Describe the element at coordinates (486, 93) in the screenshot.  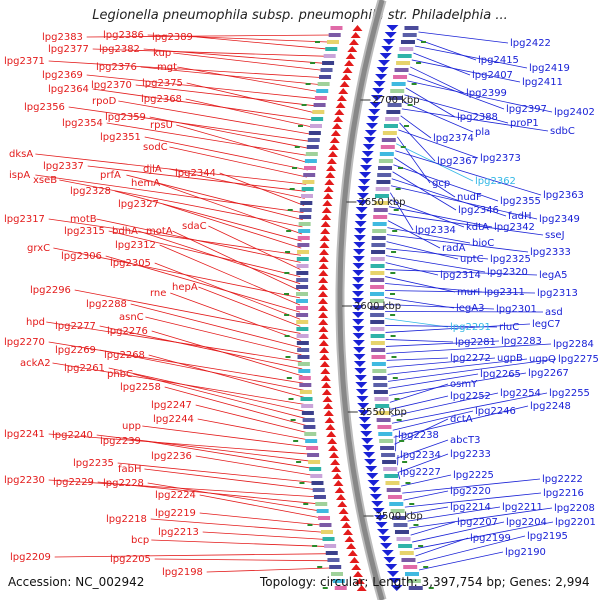
I see `gene-label: lpg2399` at that location.